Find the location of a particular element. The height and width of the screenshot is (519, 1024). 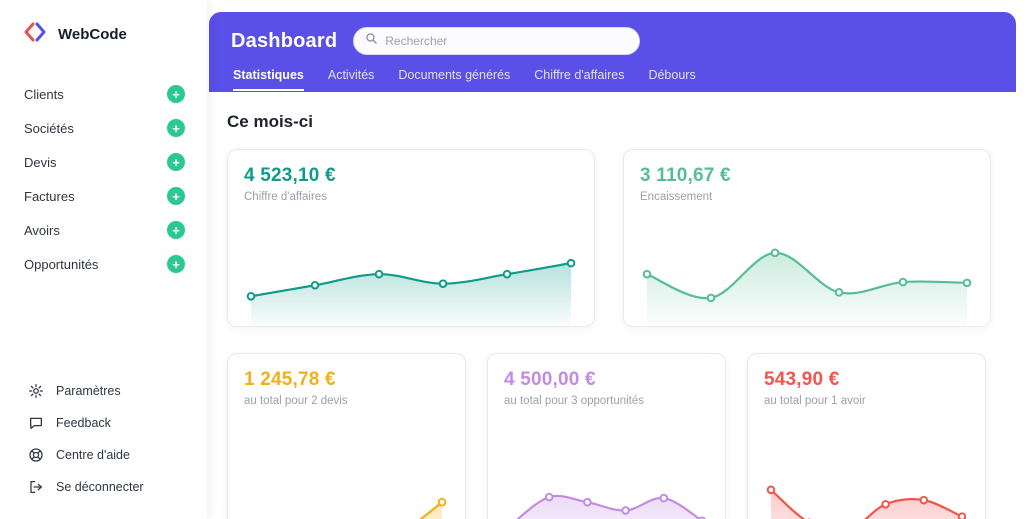

card-amount: 4 523,10 € is located at coordinates (290, 175).